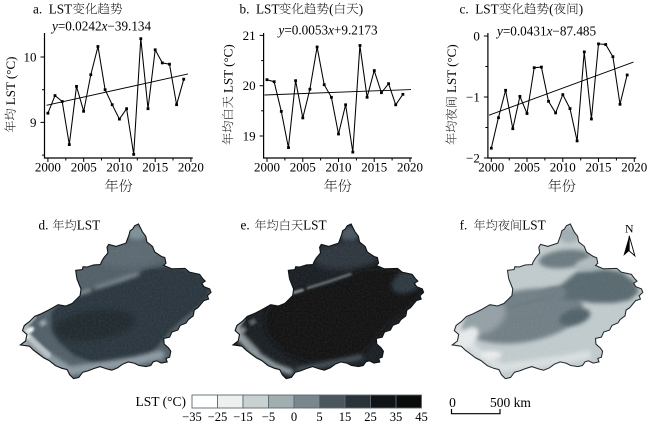 This screenshot has width=650, height=424. I want to click on svg-text: 35, so click(396, 417).